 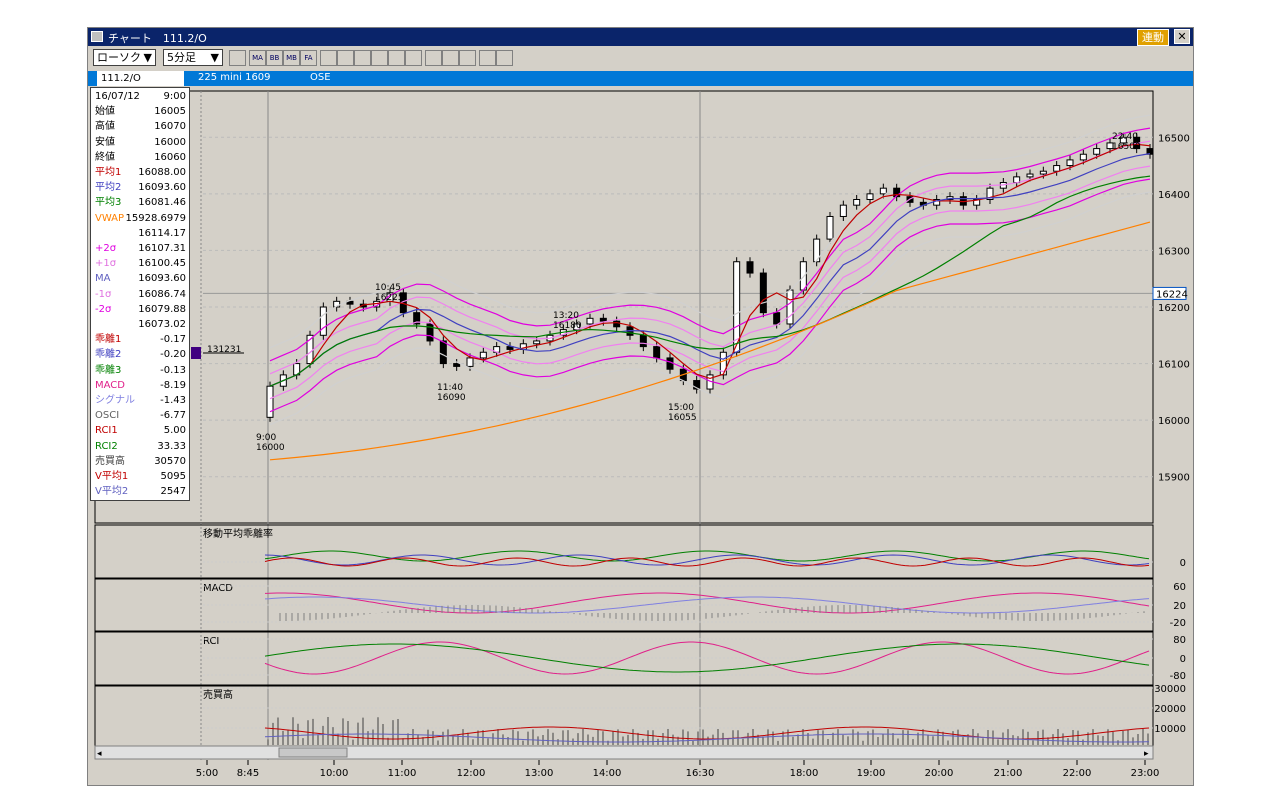 What do you see at coordinates (162, 309) in the screenshot?
I see `data-value: 16079.88` at bounding box center [162, 309].